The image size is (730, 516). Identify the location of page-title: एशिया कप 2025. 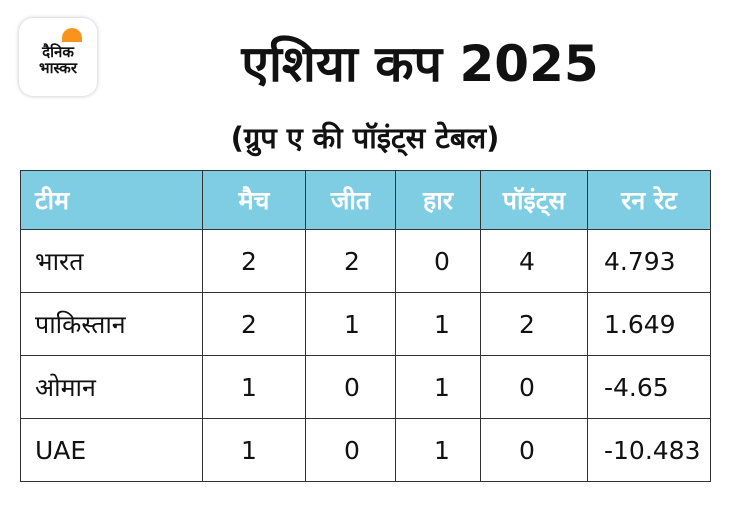
(420, 64).